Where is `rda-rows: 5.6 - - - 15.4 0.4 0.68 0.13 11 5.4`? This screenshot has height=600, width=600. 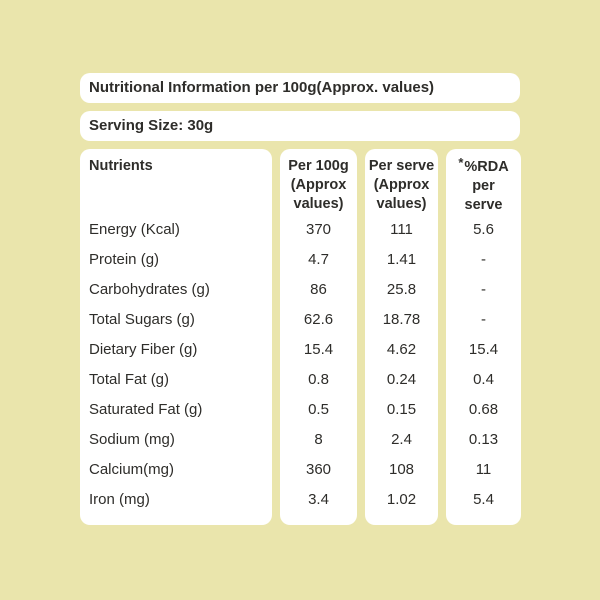
rda-rows: 5.6 - - - 15.4 0.4 0.68 0.13 11 5.4 is located at coordinates (483, 365).